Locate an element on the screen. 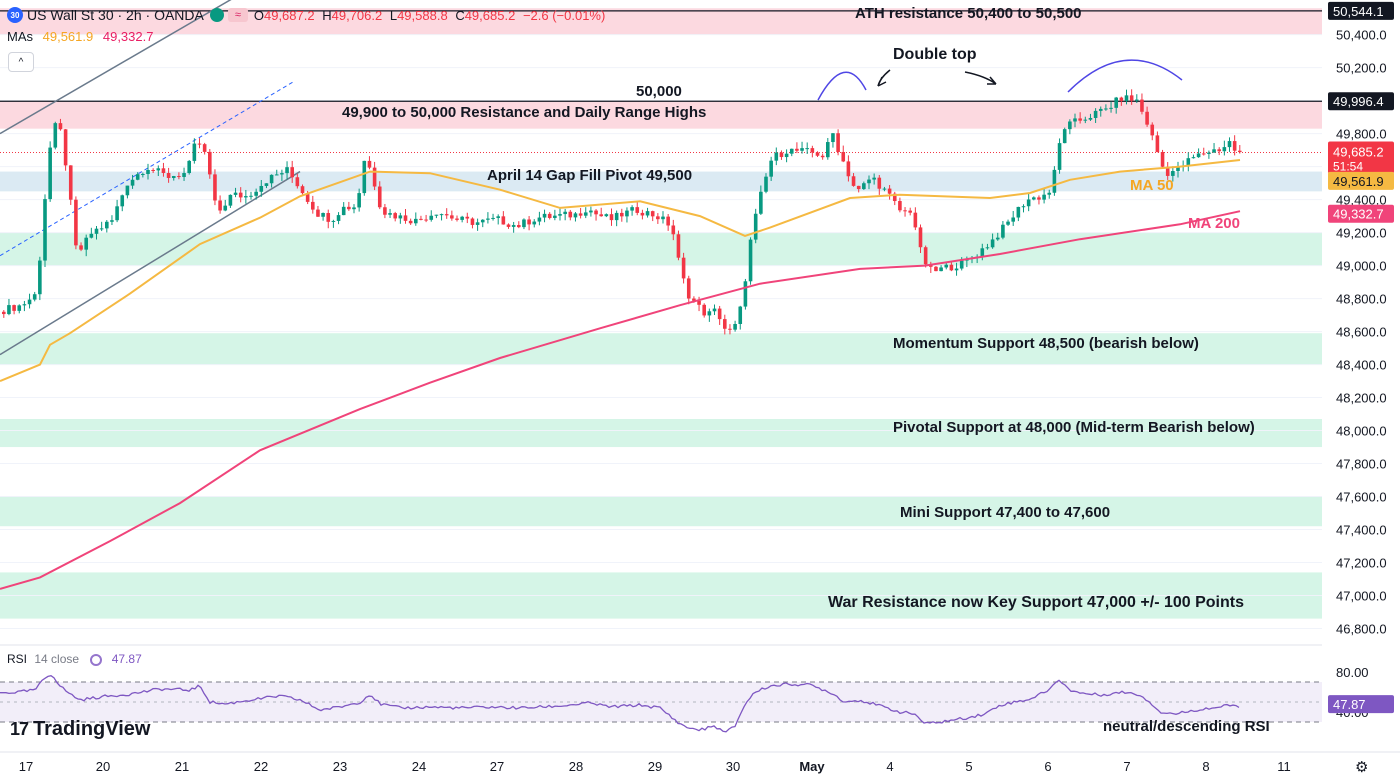  price-tick: 48,400.0 is located at coordinates (1361, 365).